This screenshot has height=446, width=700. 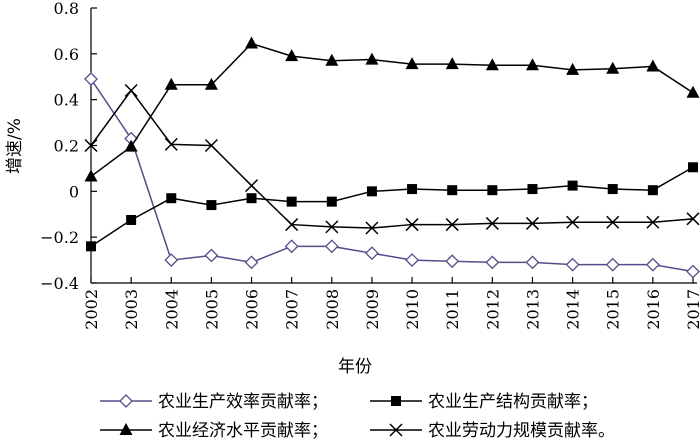 What do you see at coordinates (66, 9) in the screenshot?
I see `y-tick-label: 0.8` at bounding box center [66, 9].